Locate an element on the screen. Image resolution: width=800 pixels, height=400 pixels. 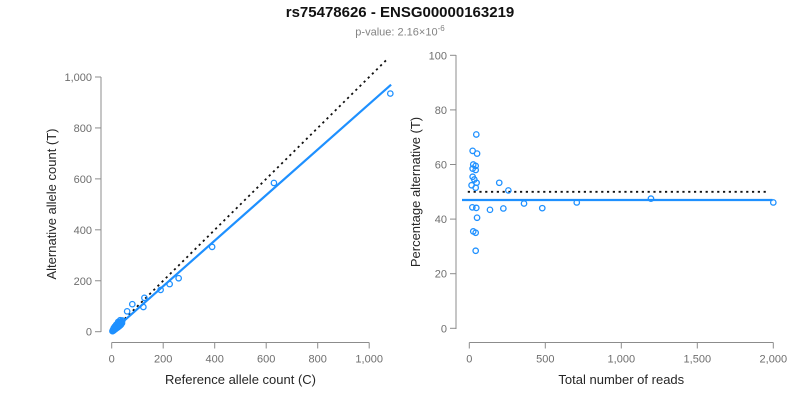
y-tick-label: 60 is located at coordinates (441, 166).